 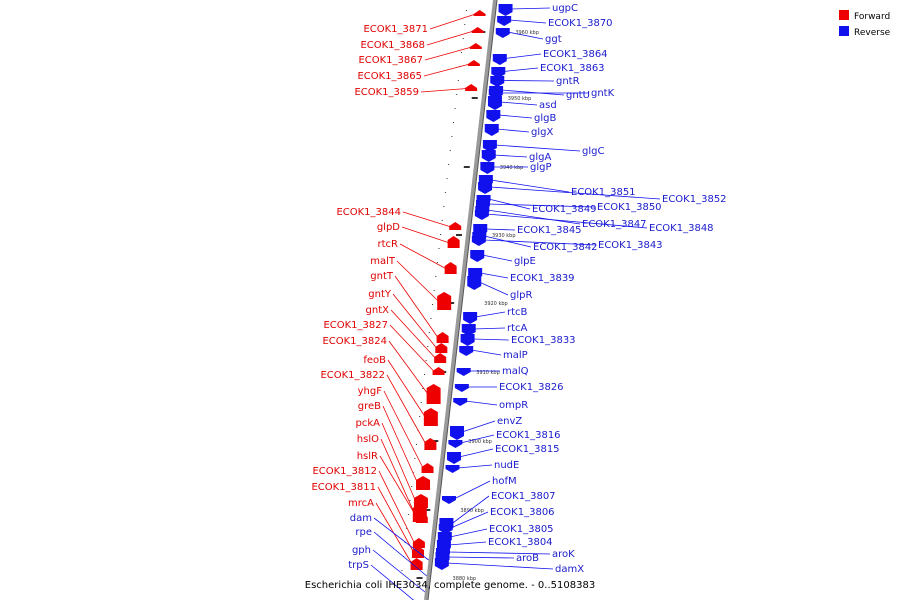 I want to click on reverse-gene-label: ECOK1_3850, so click(x=629, y=207).